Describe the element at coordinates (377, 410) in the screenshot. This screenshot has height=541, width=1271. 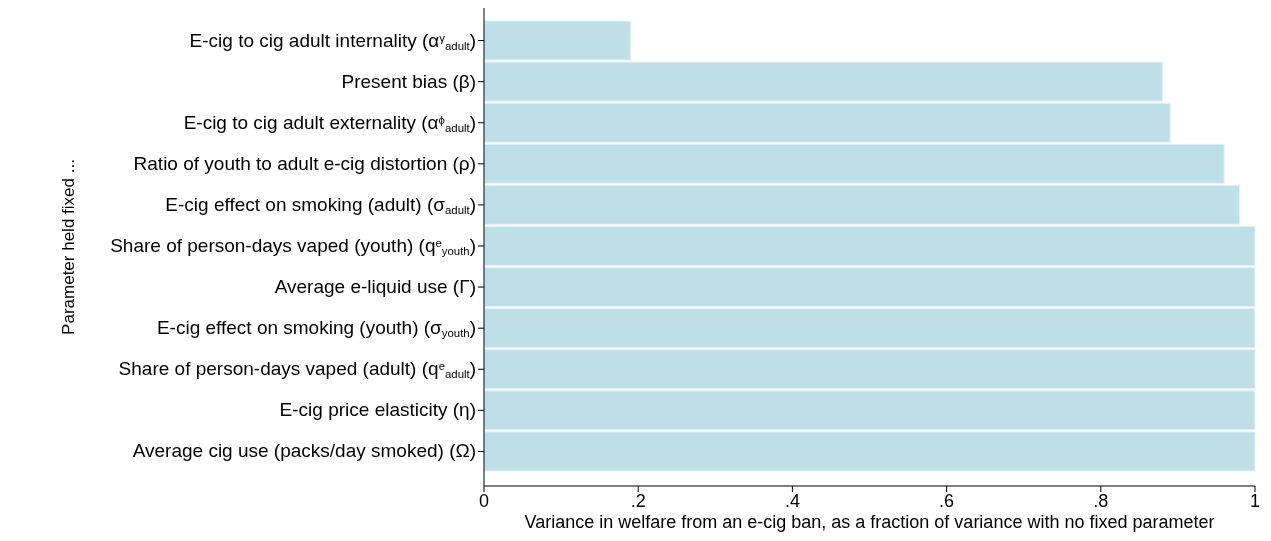
I see `y-tick-label: E-cig price elasticity (η)` at that location.